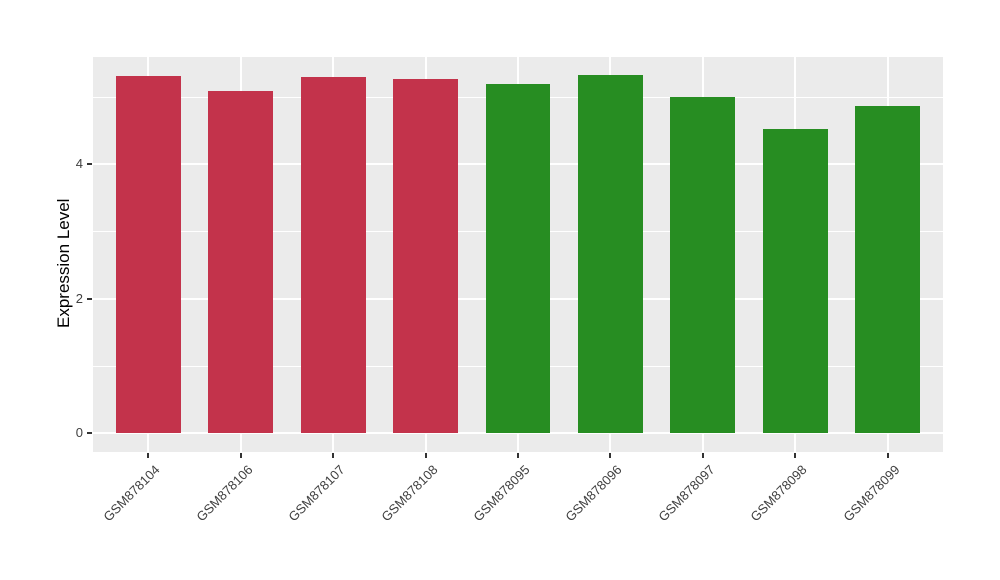 Image resolution: width=1000 pixels, height=580 pixels. What do you see at coordinates (518, 455) in the screenshot?
I see `x-tick-mark-GSM878095` at bounding box center [518, 455].